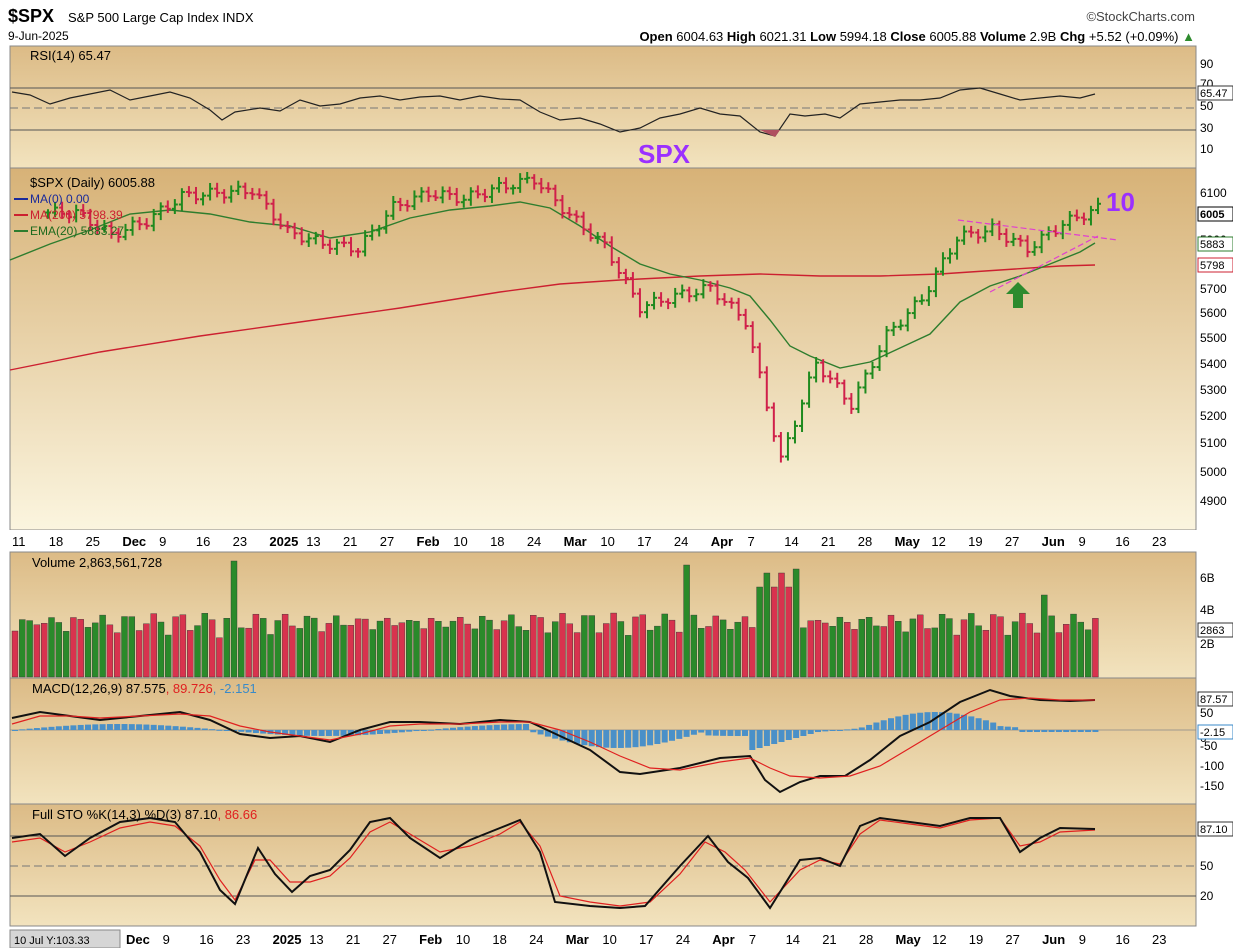 The image size is (1233, 948). Describe the element at coordinates (353, 939) in the screenshot. I see `x-tick-label-bottom: 21` at that location.